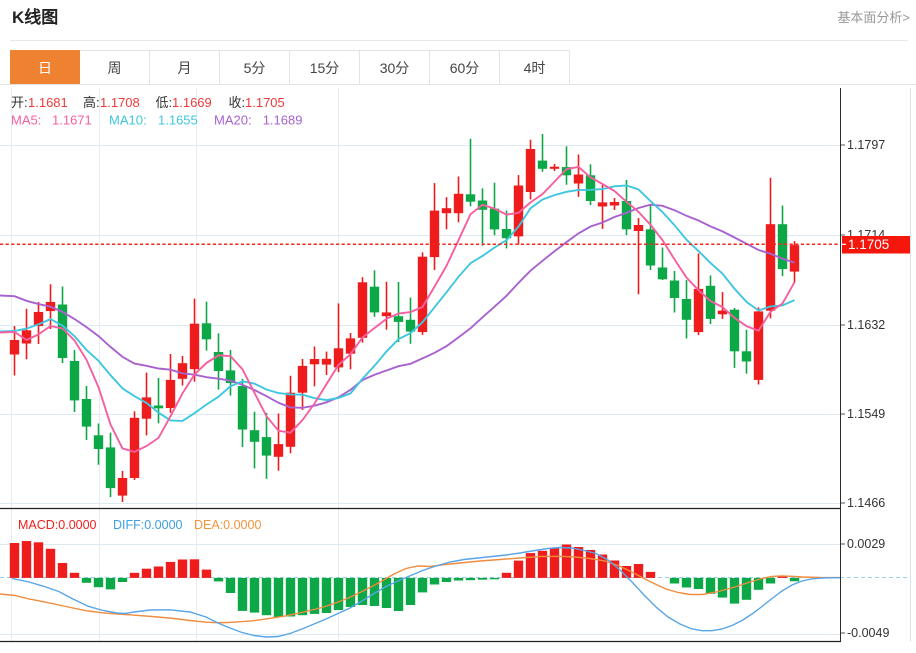 The height and width of the screenshot is (653, 916). Describe the element at coordinates (868, 633) in the screenshot. I see `svg-text: -0.0049` at that location.